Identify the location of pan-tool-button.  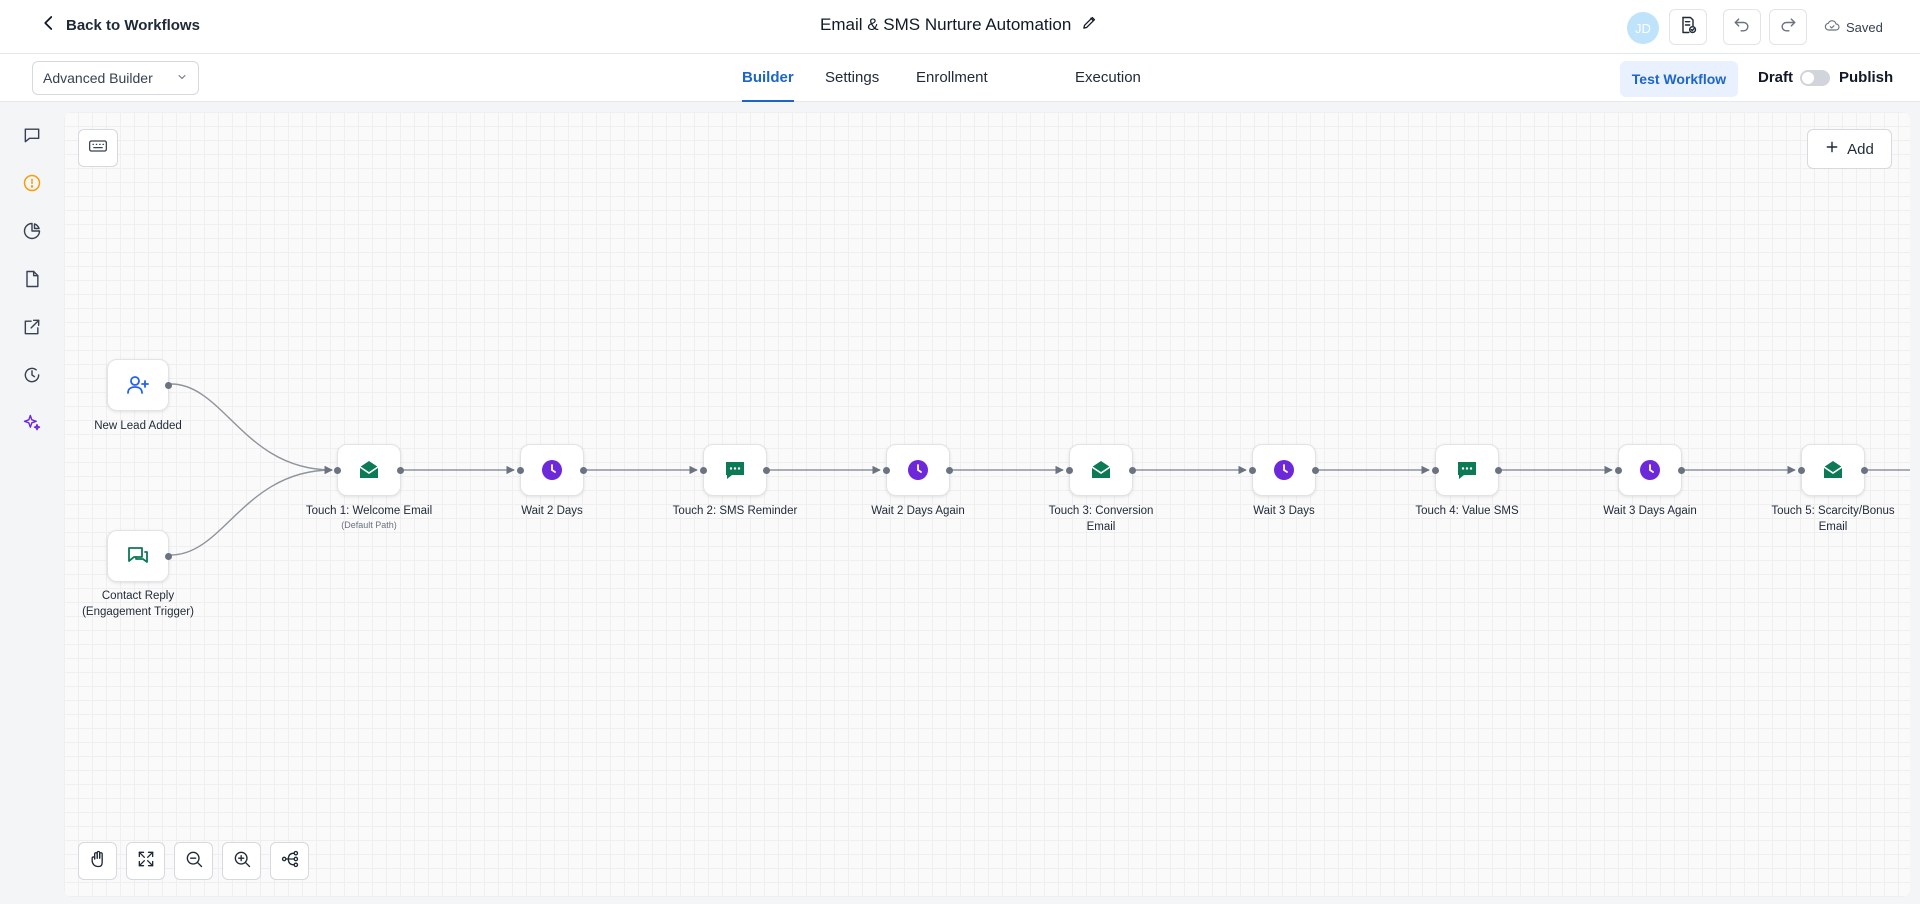
(97, 861).